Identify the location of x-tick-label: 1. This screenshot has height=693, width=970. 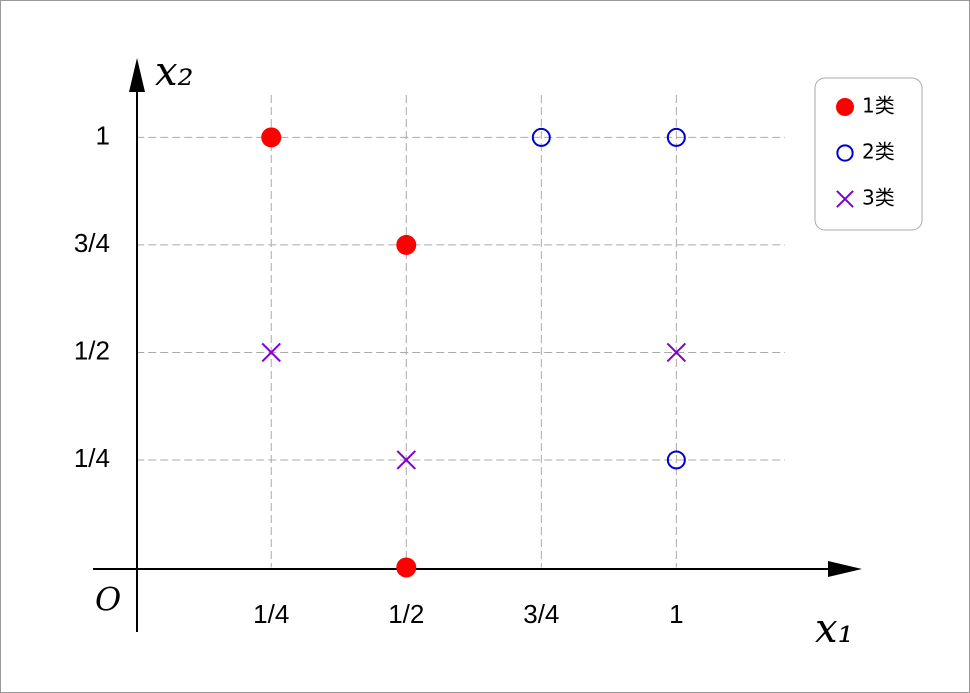
(676, 614).